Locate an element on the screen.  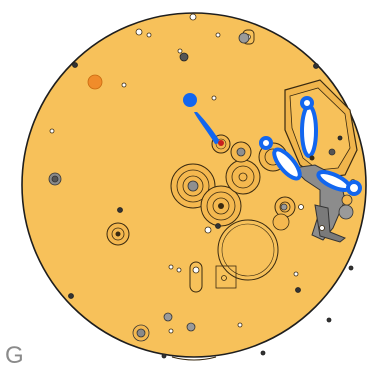
pointer-body is located at coordinates (207, 128).